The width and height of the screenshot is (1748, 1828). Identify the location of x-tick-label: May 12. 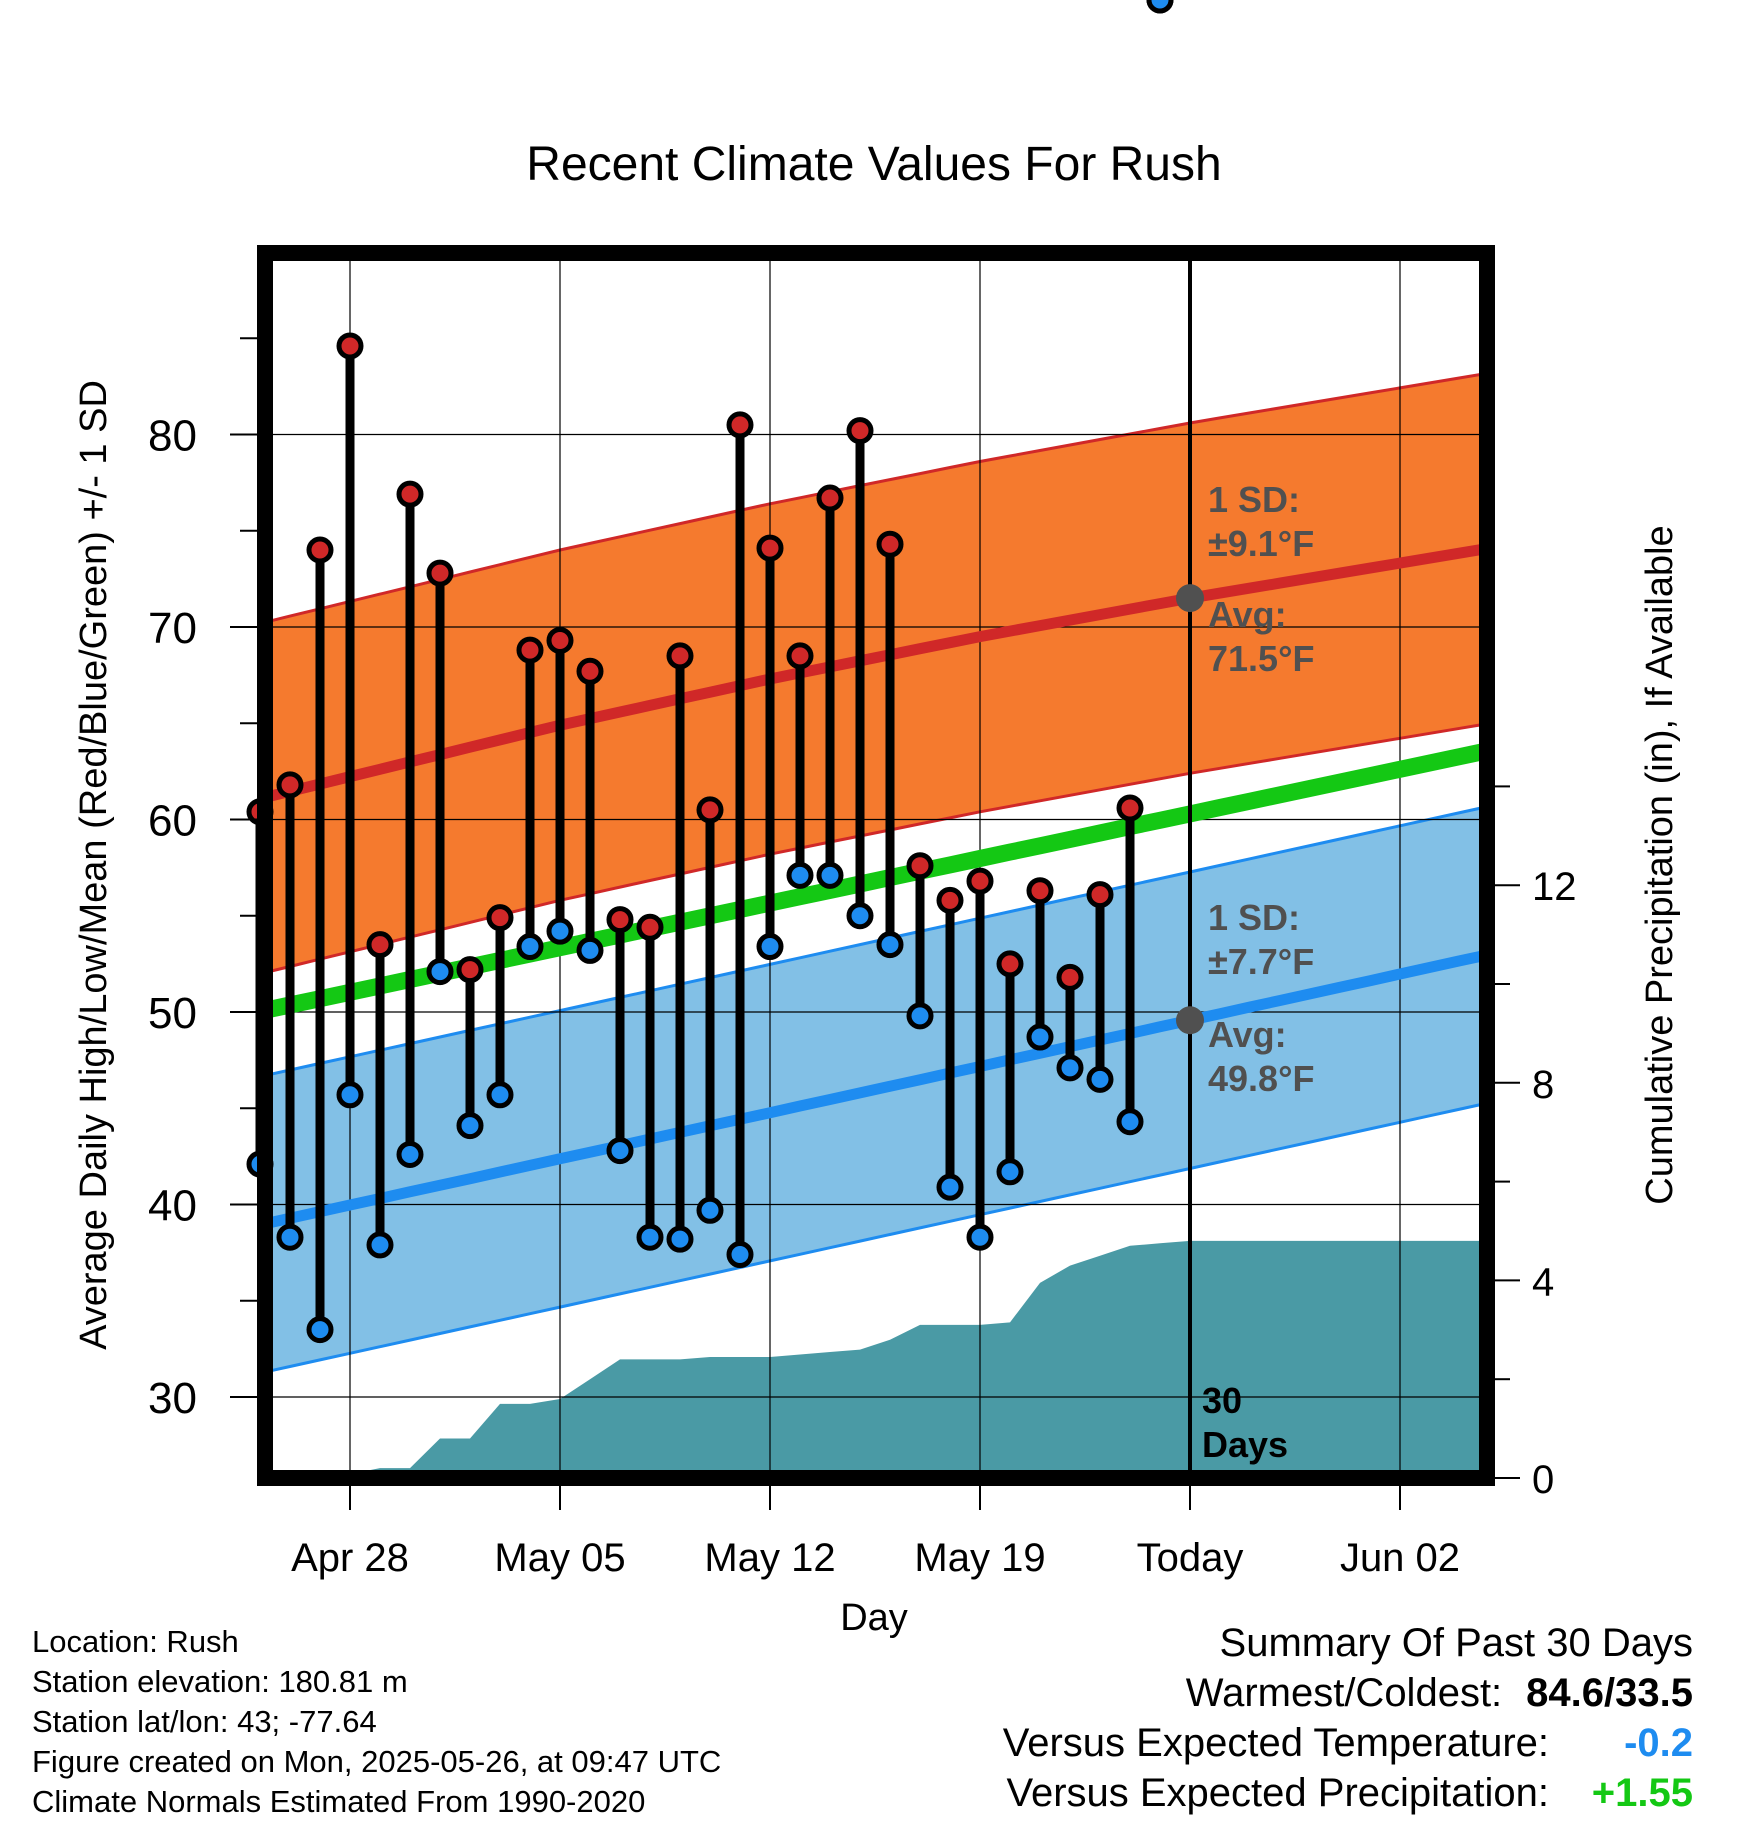
(769, 1558).